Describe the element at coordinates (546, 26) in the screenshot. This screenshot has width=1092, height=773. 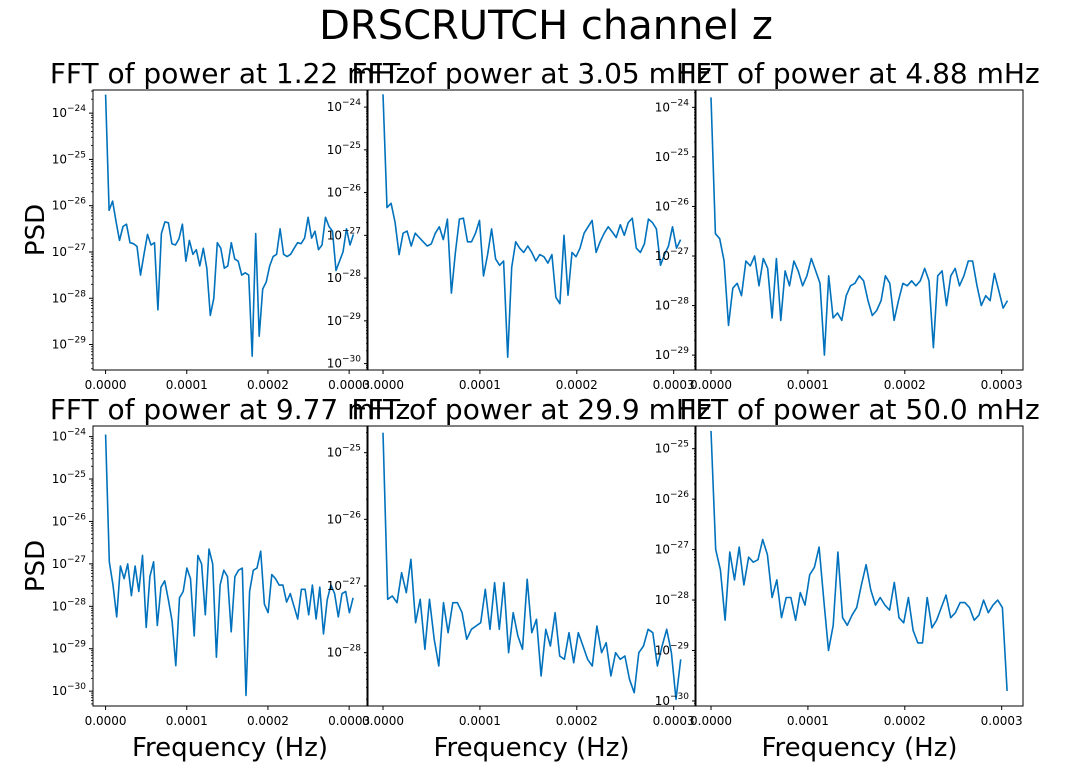
I see `figure-title: DRSCRUTCH channel z` at that location.